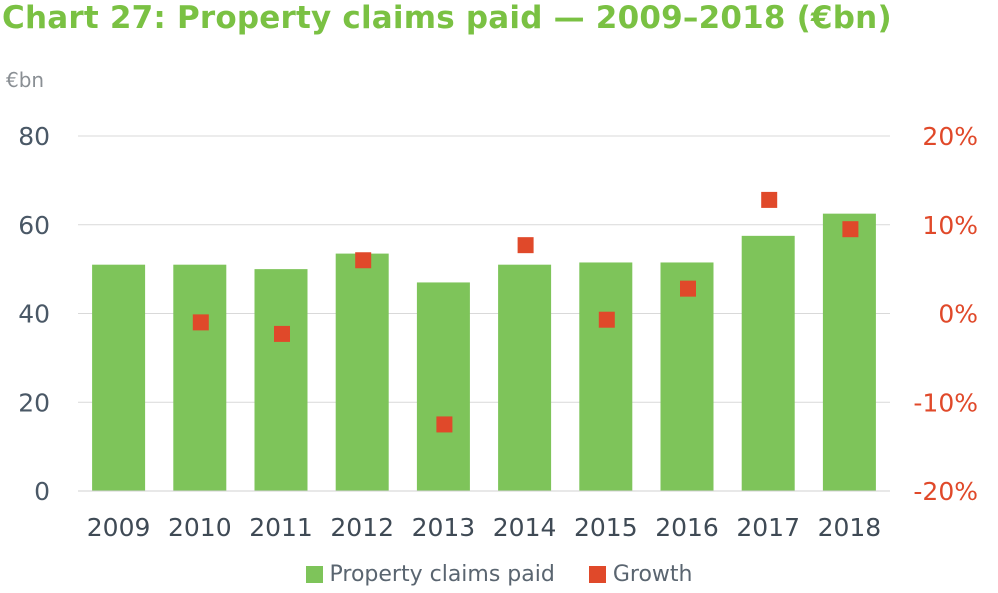  Describe the element at coordinates (281, 527) in the screenshot. I see `x-tick-label: 2011` at that location.